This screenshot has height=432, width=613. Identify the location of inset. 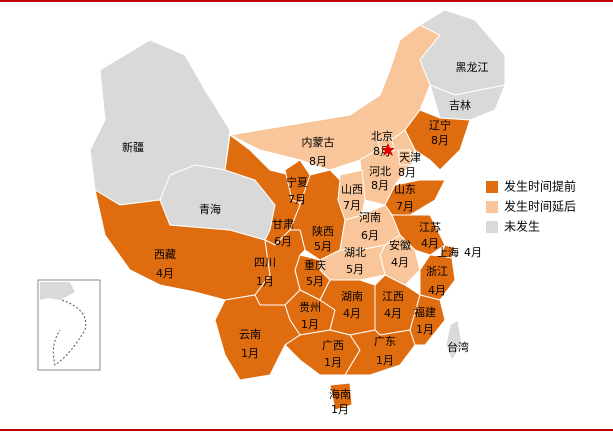
(69, 325).